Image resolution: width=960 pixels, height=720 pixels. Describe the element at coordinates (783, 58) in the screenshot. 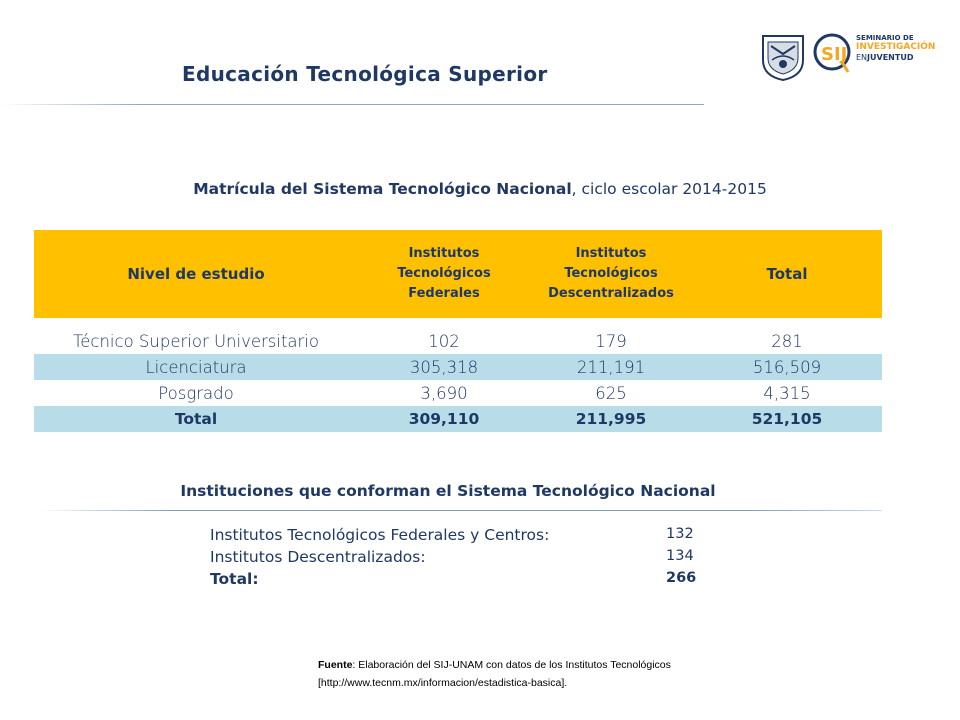

I see `unam-shield-logo` at that location.